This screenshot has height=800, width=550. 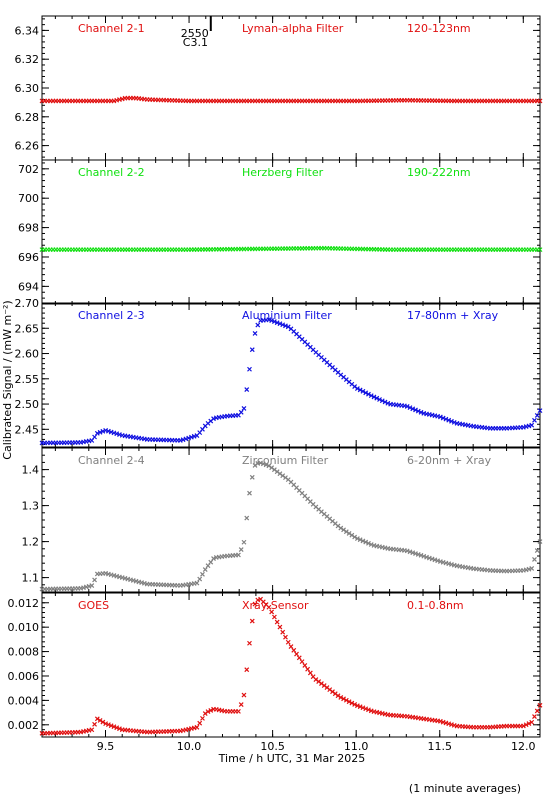 I want to click on panel-filter-label: Herzberg Filter, so click(x=283, y=172).